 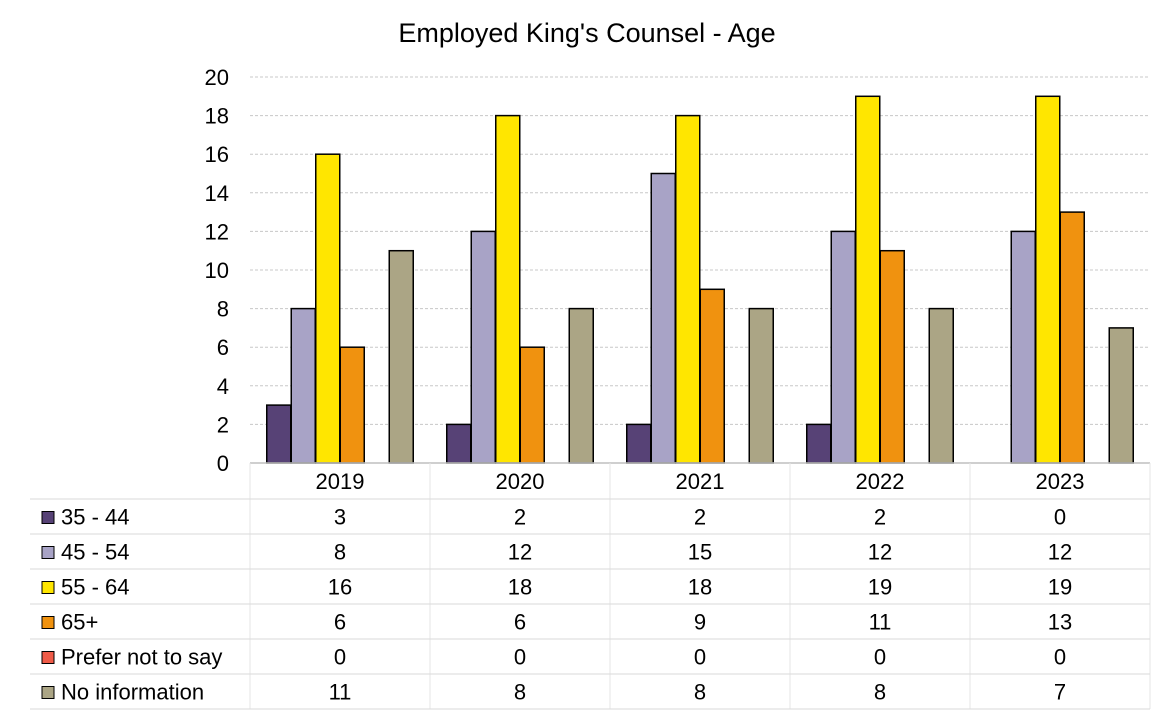 What do you see at coordinates (223, 347) in the screenshot?
I see `y-tick-label: 6` at bounding box center [223, 347].